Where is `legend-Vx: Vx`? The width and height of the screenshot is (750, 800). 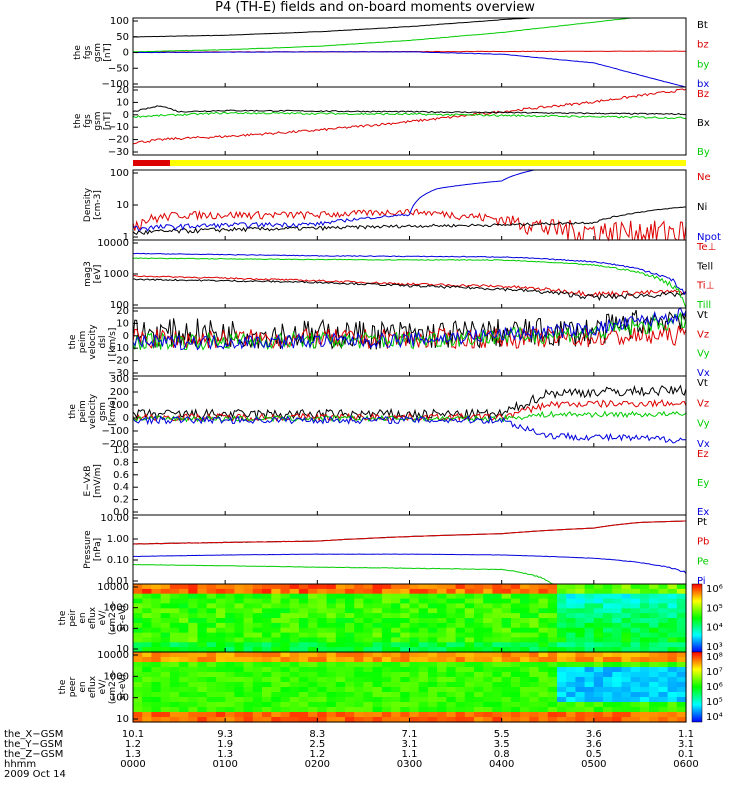
legend-Vx: Vx is located at coordinates (703, 373).